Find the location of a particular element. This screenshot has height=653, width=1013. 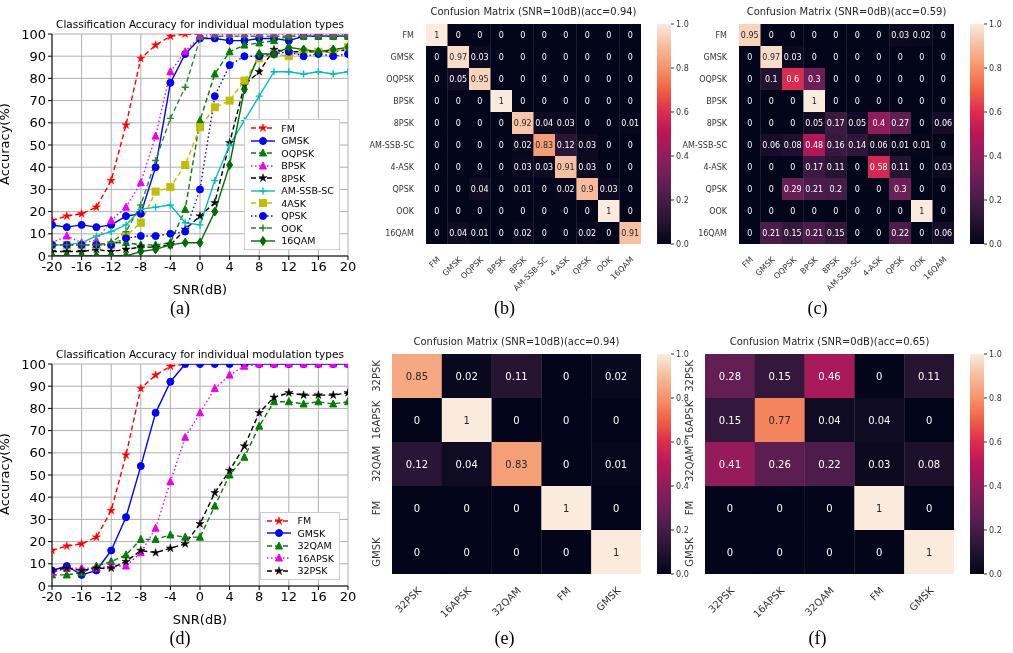

y-tick-label: 32PSK is located at coordinates (689, 375).